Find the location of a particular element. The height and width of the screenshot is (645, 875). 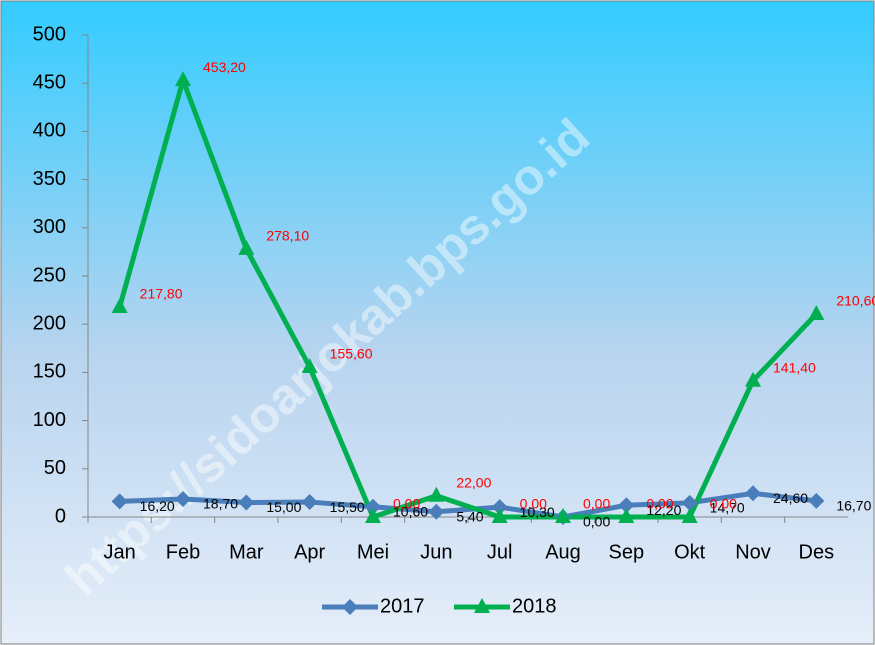

legend-label: 2018 is located at coordinates (534, 606).